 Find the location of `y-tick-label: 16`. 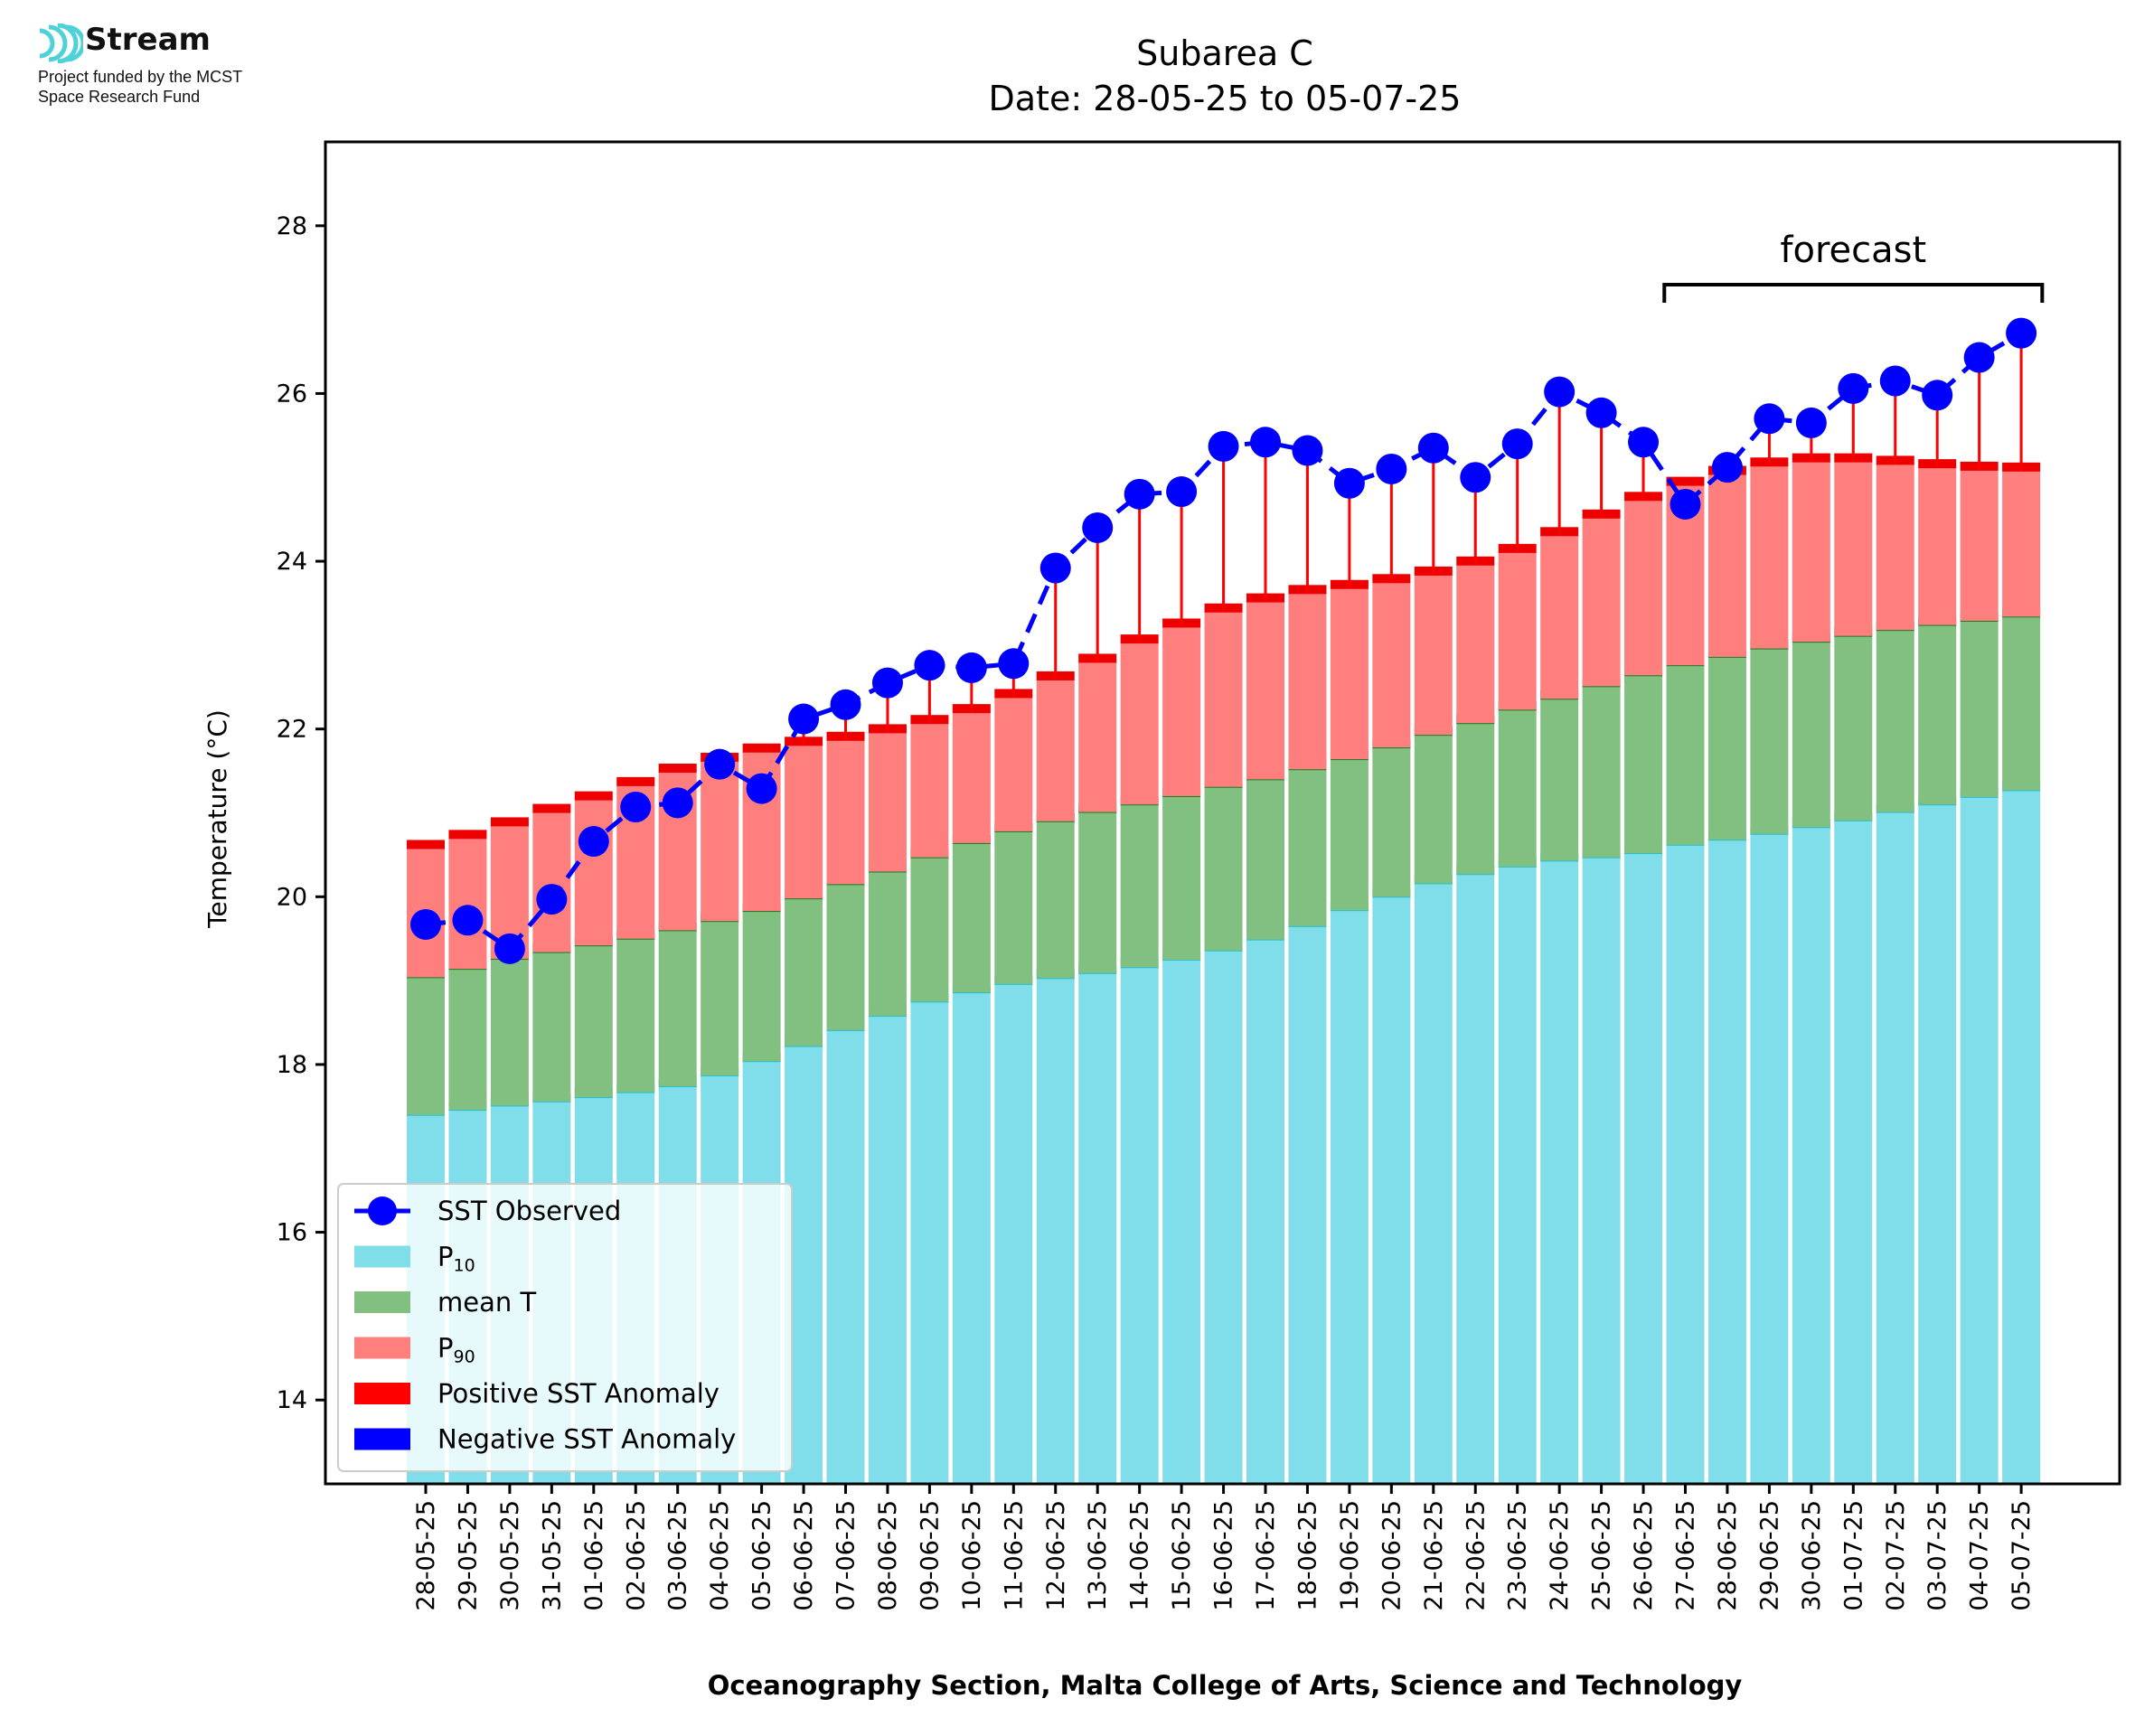

y-tick-label: 16 is located at coordinates (292, 1233).